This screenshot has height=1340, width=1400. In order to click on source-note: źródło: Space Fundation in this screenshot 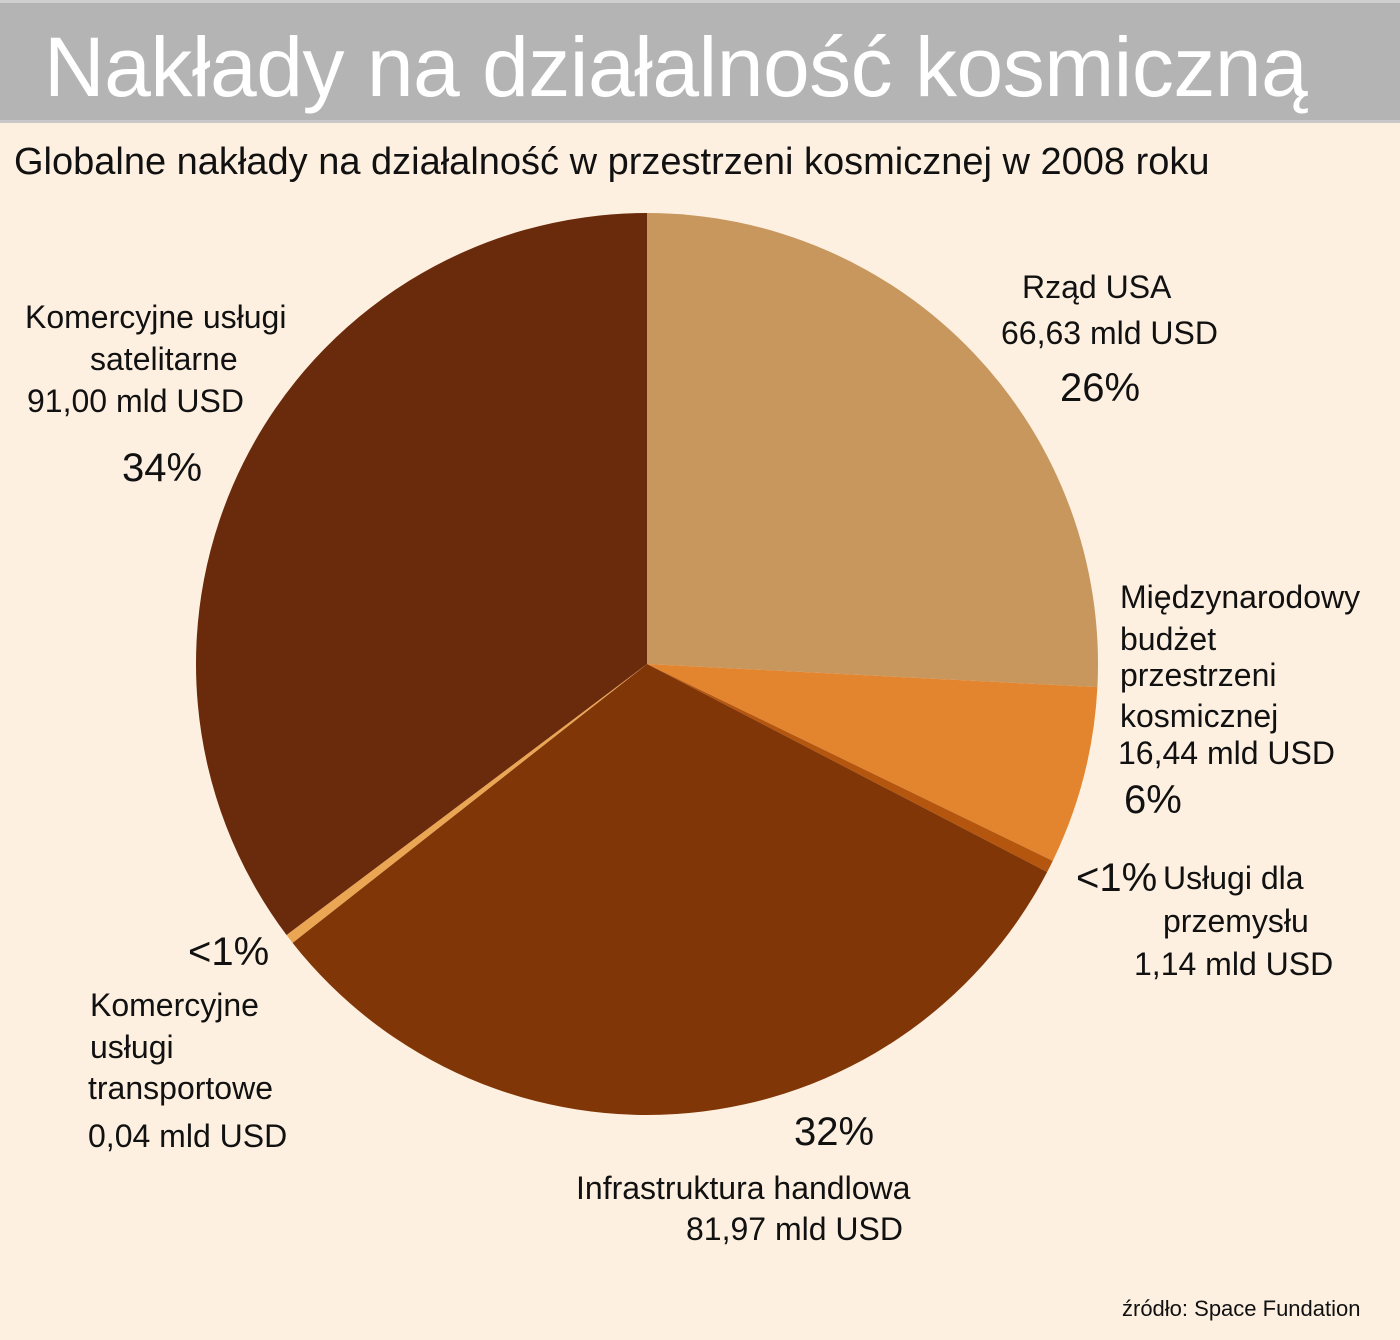, I will do `click(1241, 1308)`.